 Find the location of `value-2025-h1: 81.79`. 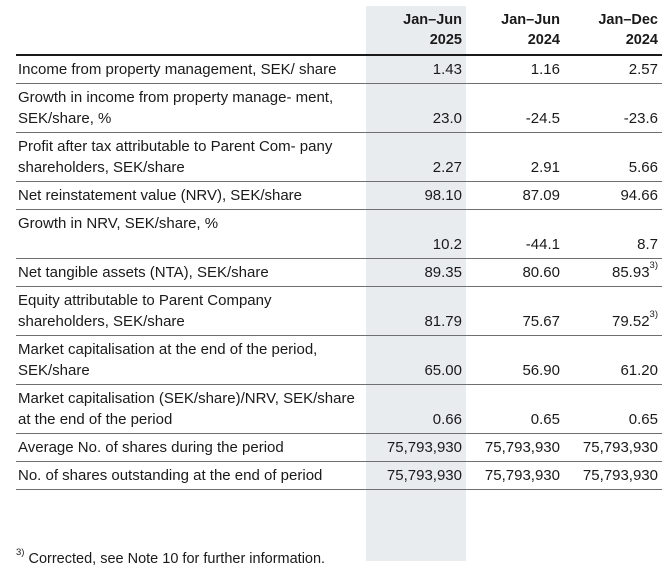

value-2025-h1: 81.79 is located at coordinates (416, 311).